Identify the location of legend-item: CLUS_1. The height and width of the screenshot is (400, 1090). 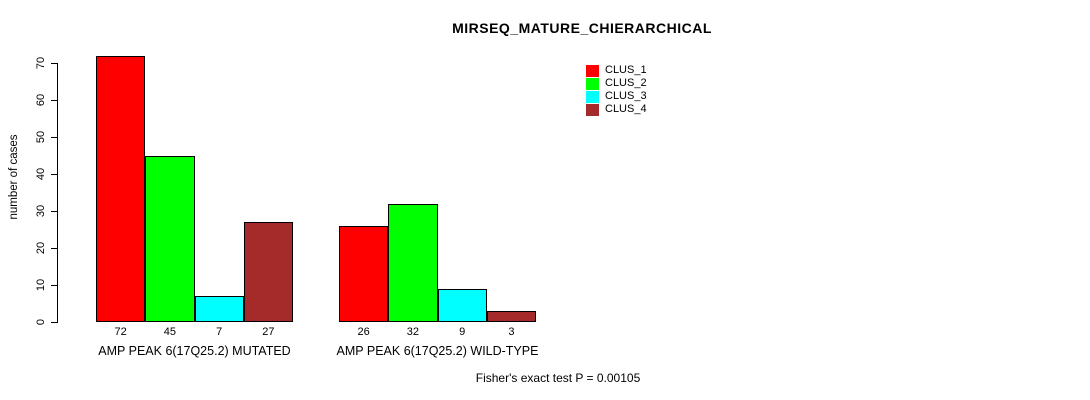
(616, 70).